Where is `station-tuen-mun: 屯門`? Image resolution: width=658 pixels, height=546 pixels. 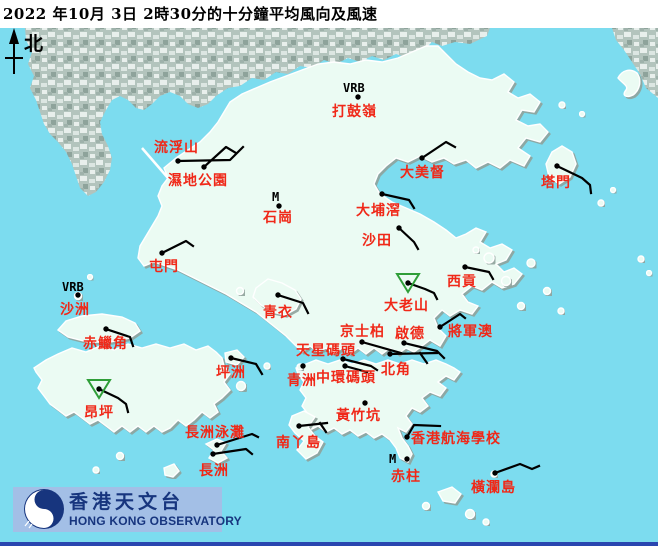
station-tuen-mun: 屯門 is located at coordinates (172, 256).